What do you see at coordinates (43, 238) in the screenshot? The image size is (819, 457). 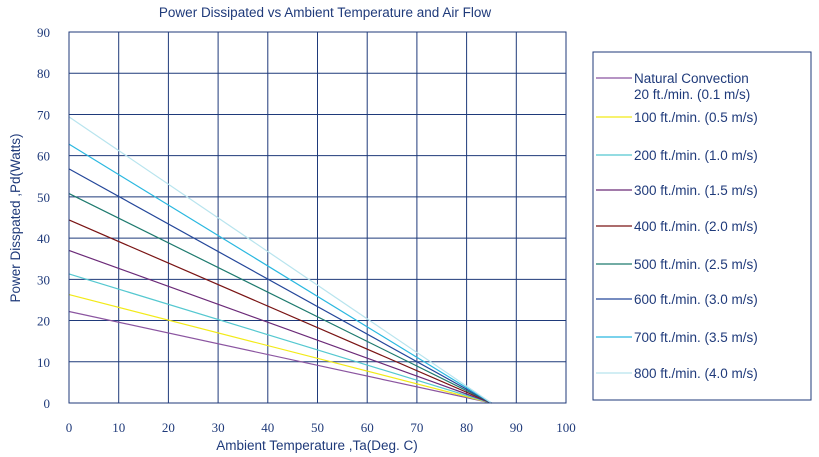 I see `y-tick-label: 40` at bounding box center [43, 238].